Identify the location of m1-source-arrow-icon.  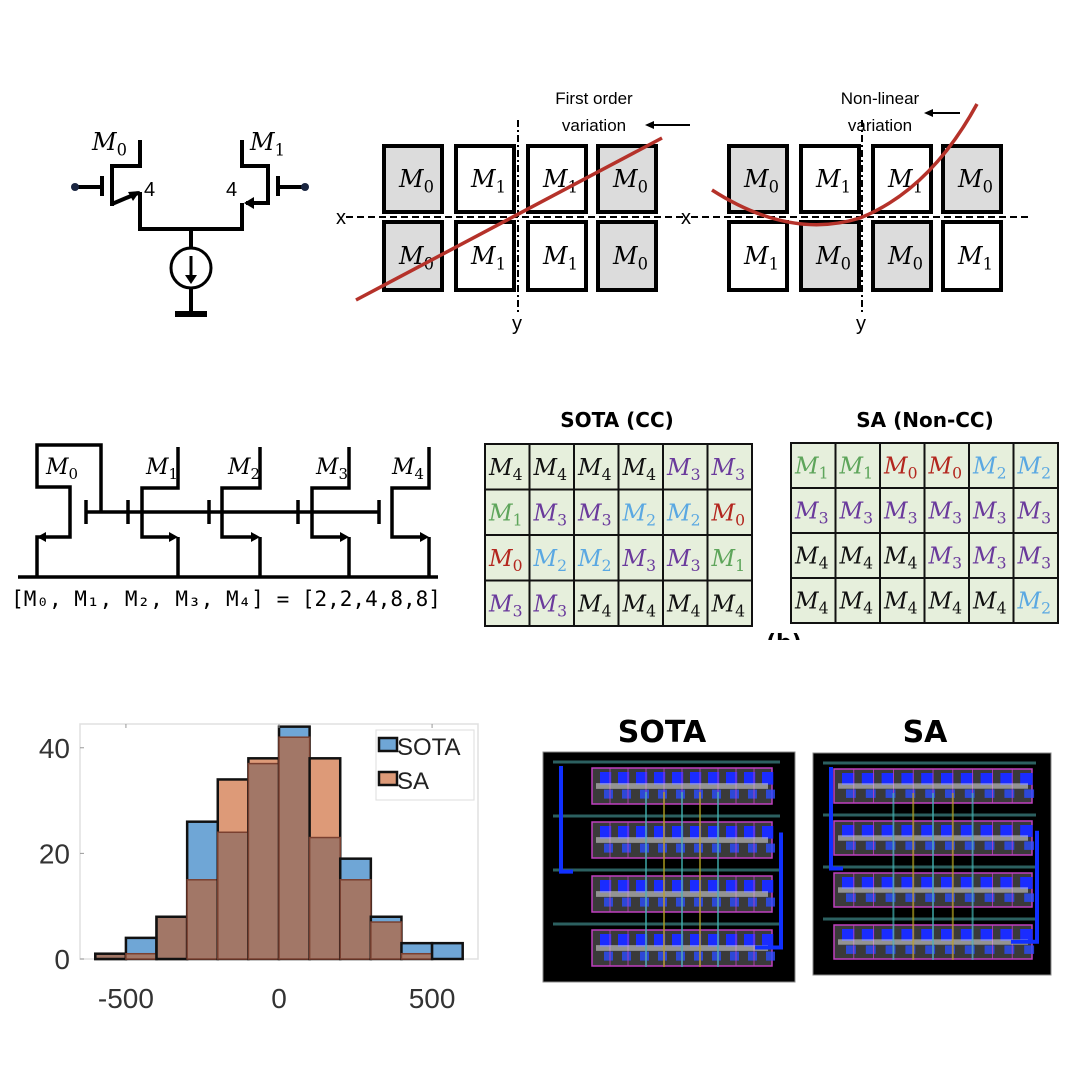
(249, 203).